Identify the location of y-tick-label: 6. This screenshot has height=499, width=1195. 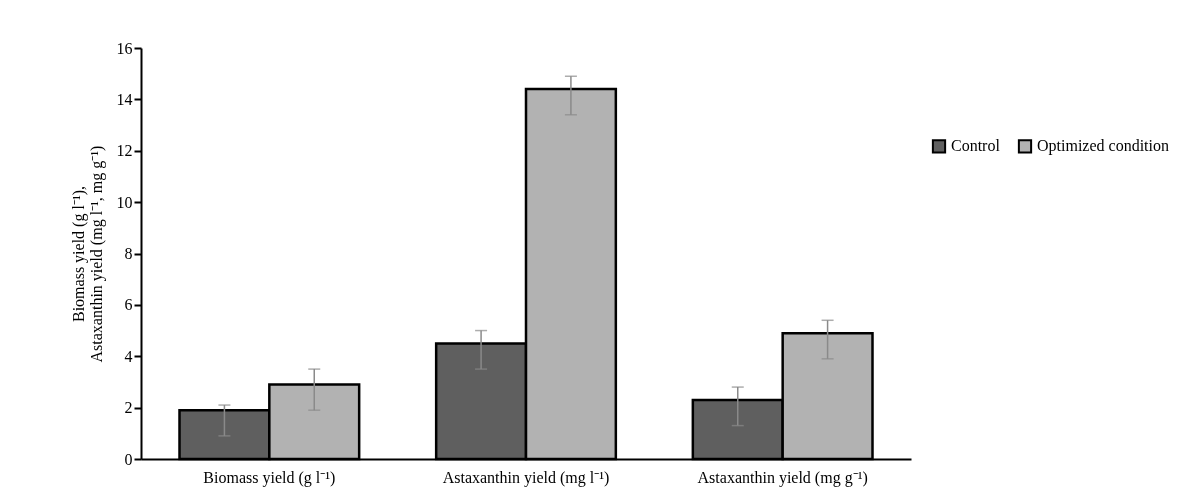
(128, 305).